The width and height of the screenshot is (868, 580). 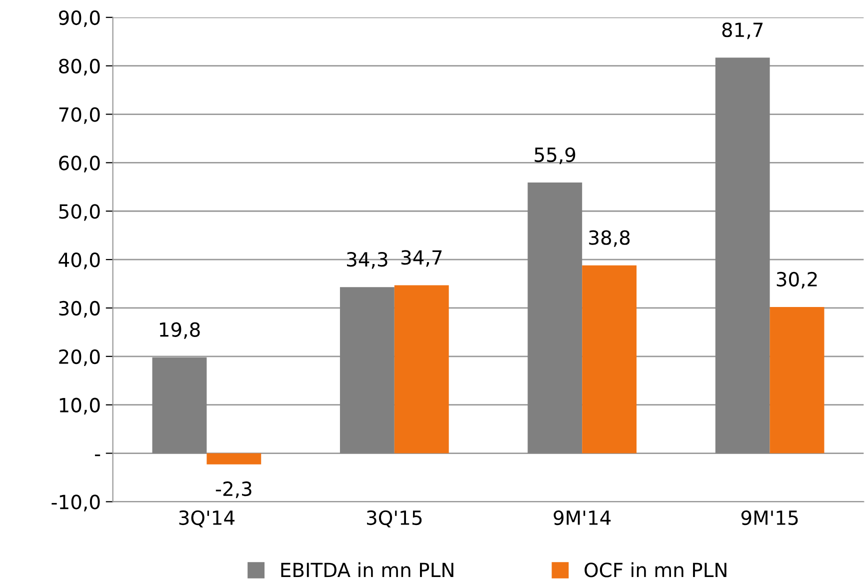 I want to click on x-tick-label: 3Q'14, so click(x=206, y=519).